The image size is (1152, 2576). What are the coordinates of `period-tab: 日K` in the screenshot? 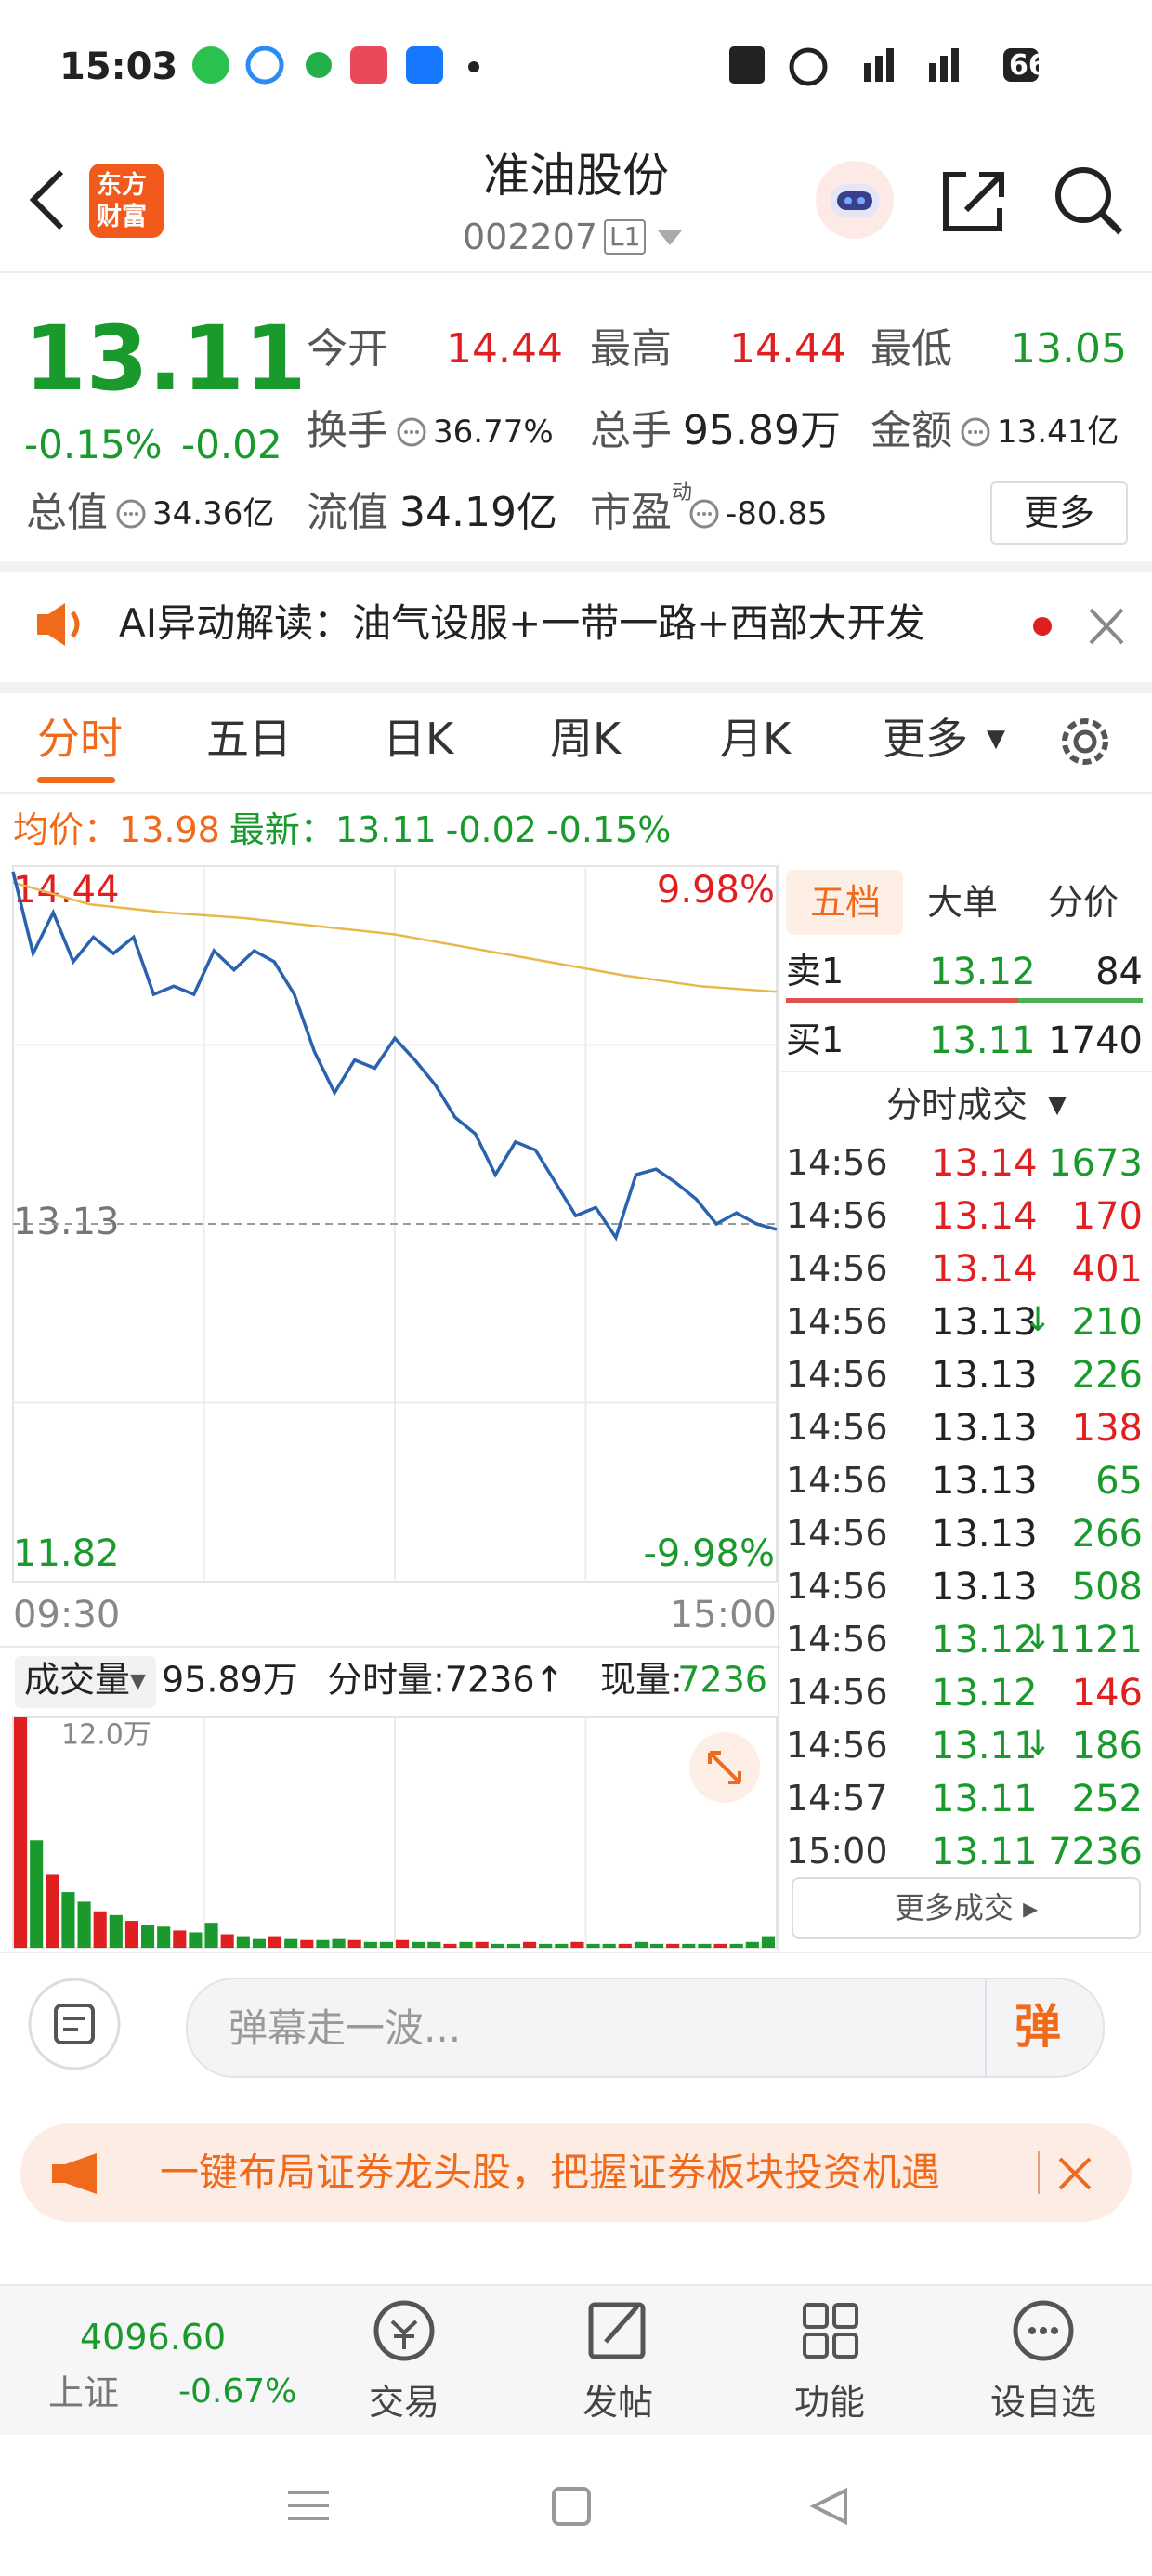 It's located at (418, 739).